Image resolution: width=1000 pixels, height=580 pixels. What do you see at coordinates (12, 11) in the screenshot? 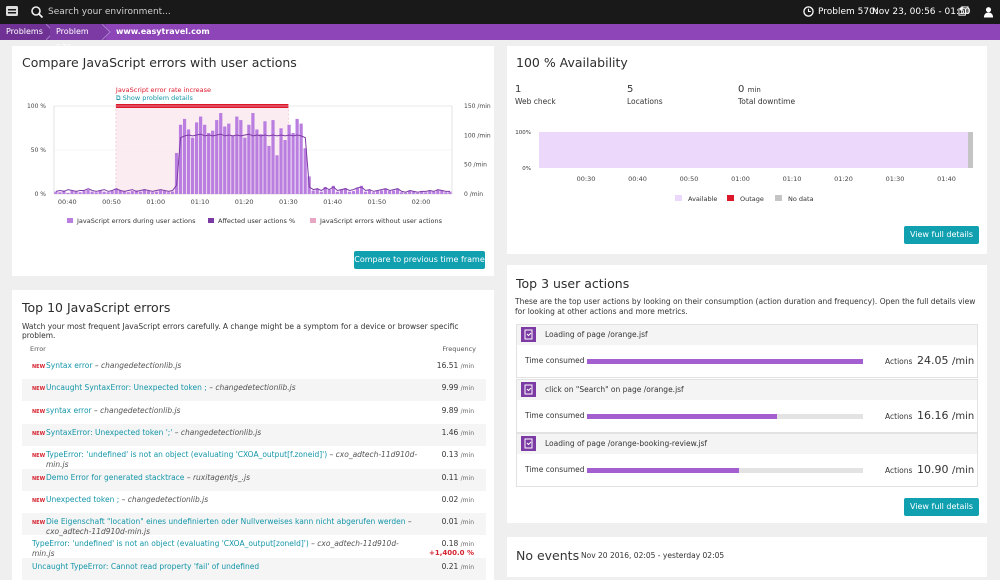
I see `menu-icon` at bounding box center [12, 11].